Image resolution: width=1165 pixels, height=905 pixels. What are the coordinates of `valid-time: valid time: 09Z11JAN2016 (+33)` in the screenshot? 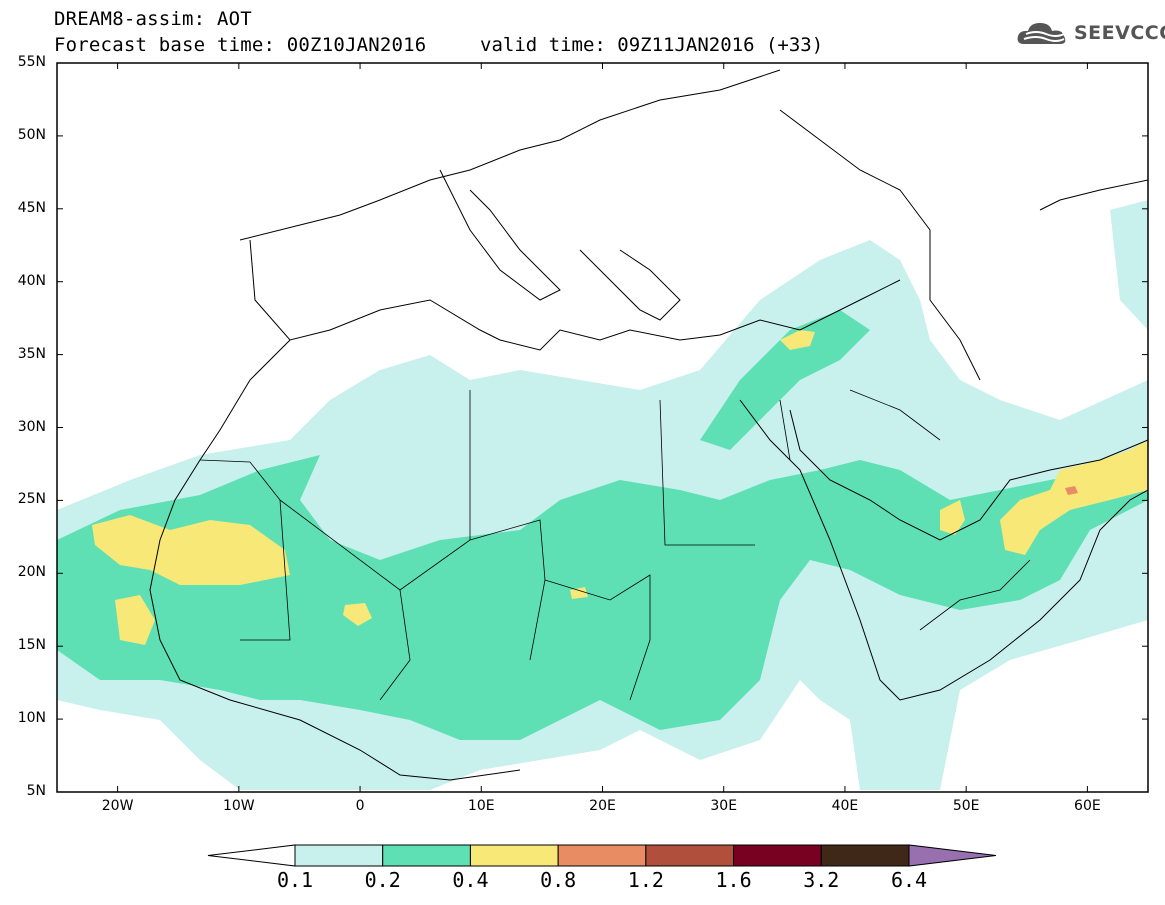 It's located at (652, 45).